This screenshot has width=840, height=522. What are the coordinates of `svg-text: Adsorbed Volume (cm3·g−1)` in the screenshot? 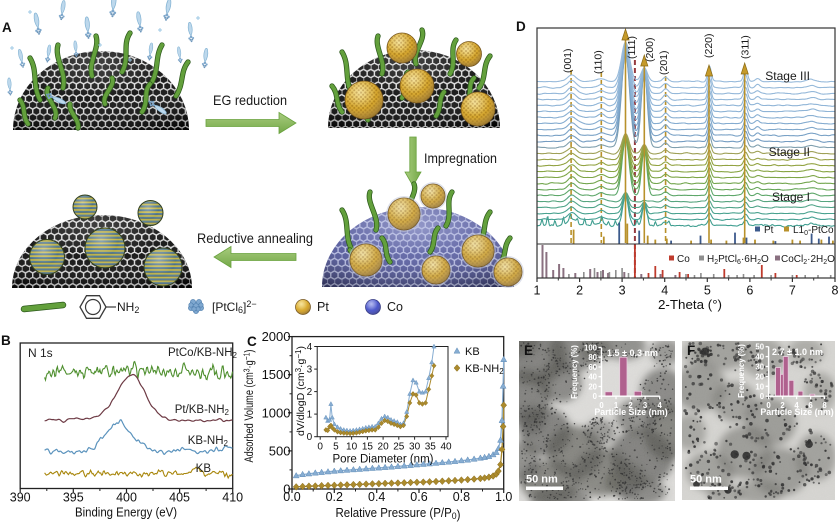 It's located at (249, 405).